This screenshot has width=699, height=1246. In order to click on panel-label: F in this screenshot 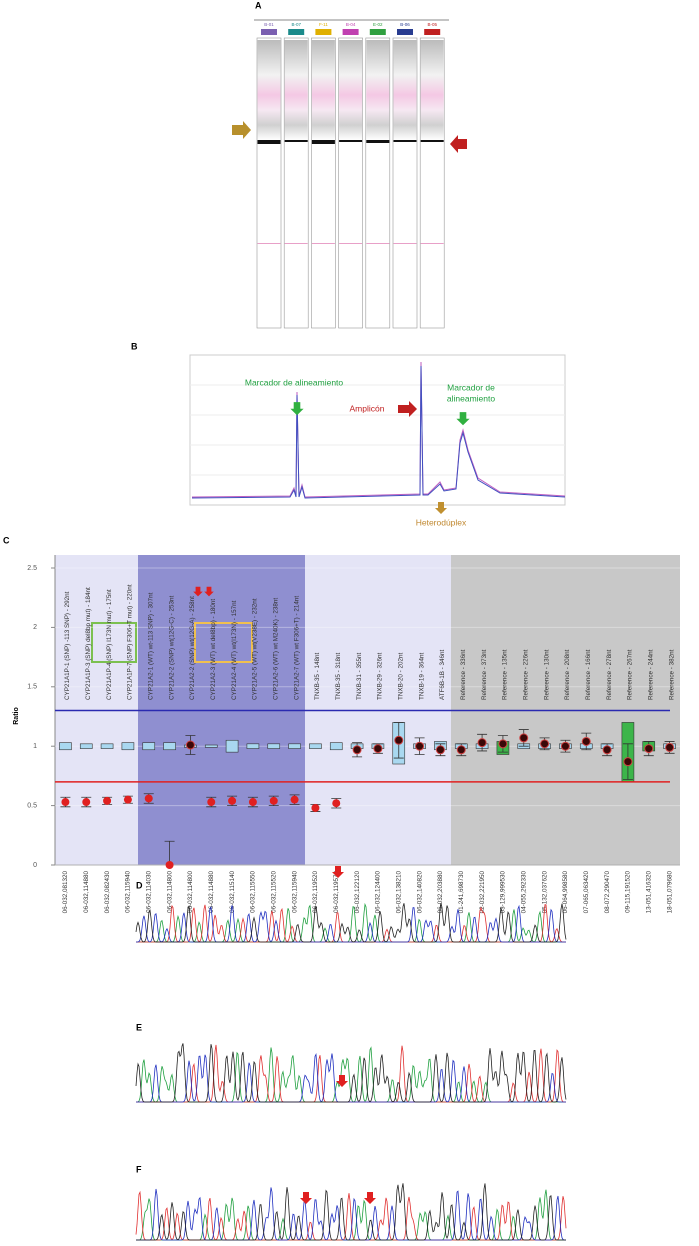, I will do `click(139, 1169)`.